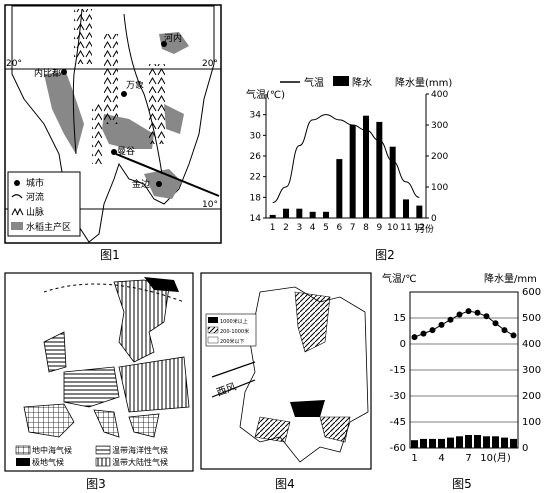 The height and width of the screenshot is (493, 551). What do you see at coordinates (462, 484) in the screenshot?
I see `fig5-caption: 图5` at bounding box center [462, 484].